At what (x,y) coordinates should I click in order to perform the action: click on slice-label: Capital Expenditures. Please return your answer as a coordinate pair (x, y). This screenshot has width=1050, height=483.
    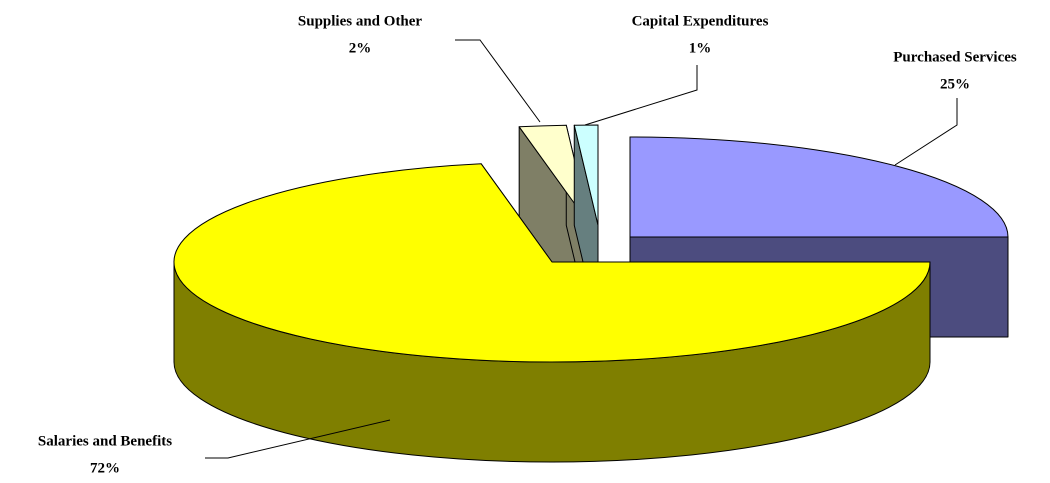
    Looking at the image, I should click on (700, 21).